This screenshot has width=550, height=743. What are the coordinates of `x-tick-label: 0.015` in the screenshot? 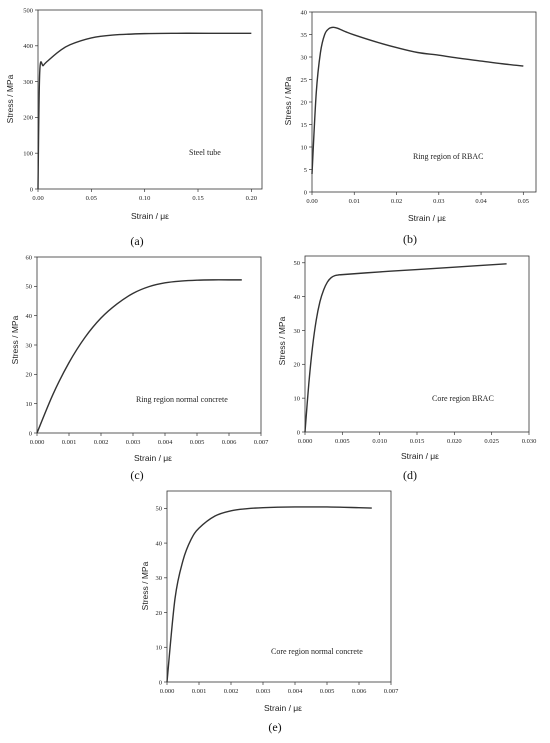 It's located at (417, 441).